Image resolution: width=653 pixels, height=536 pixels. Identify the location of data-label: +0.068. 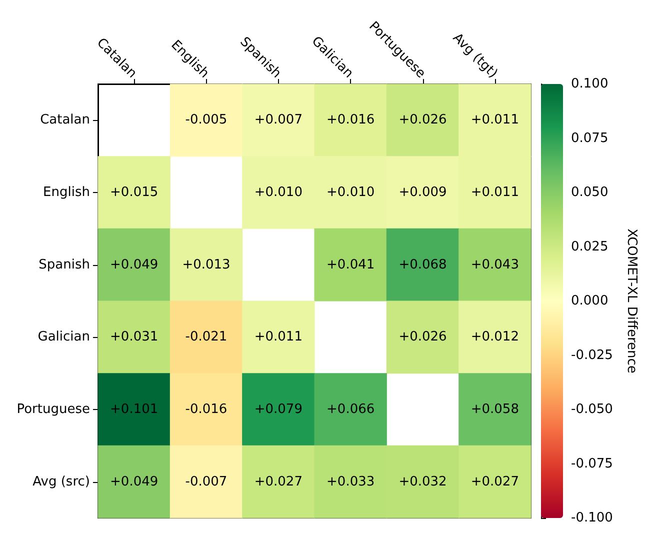
(422, 264).